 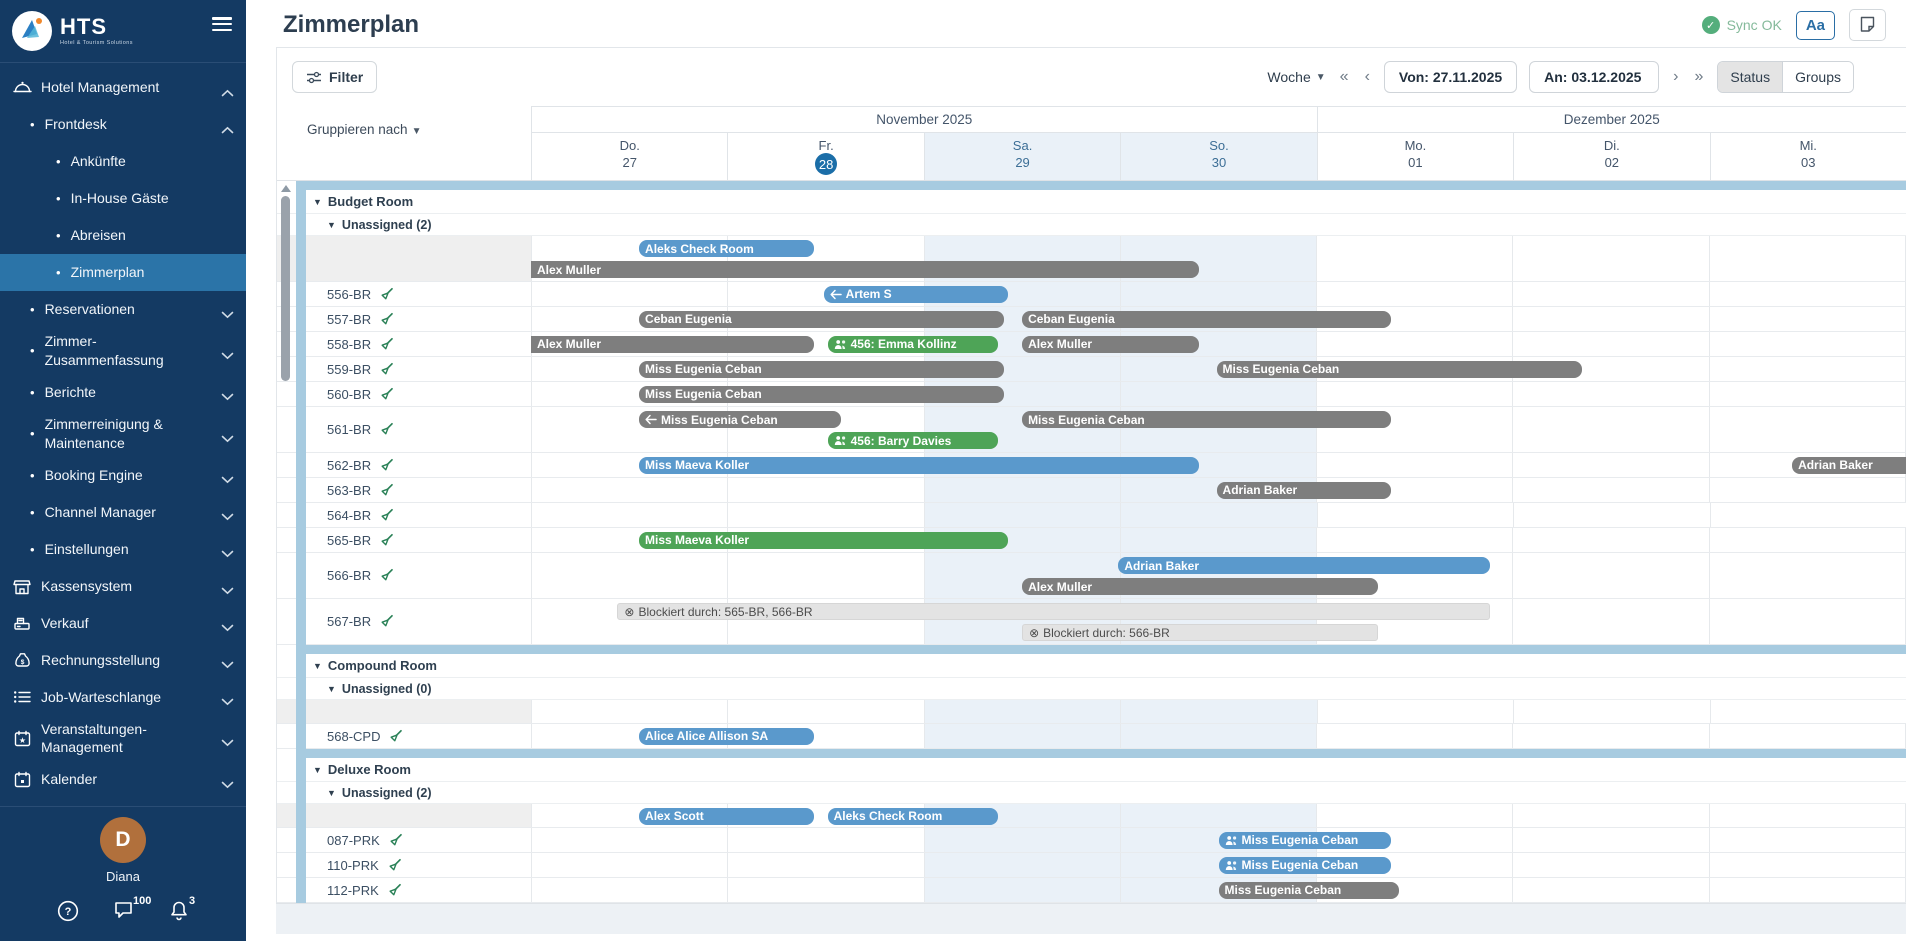 I want to click on scrollbar-thumb, so click(x=285, y=288).